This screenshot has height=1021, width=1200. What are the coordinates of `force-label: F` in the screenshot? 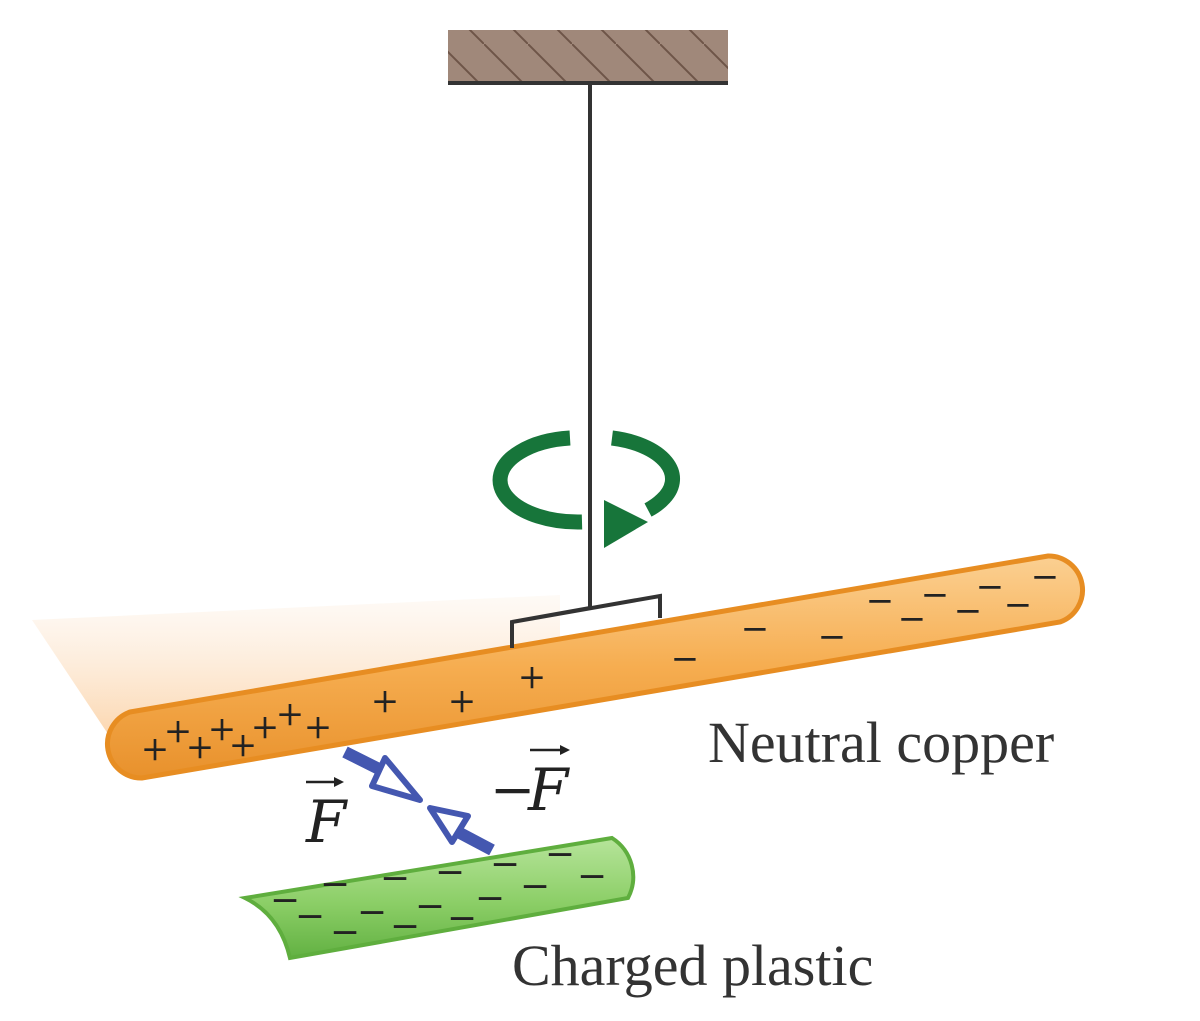 It's located at (326, 816).